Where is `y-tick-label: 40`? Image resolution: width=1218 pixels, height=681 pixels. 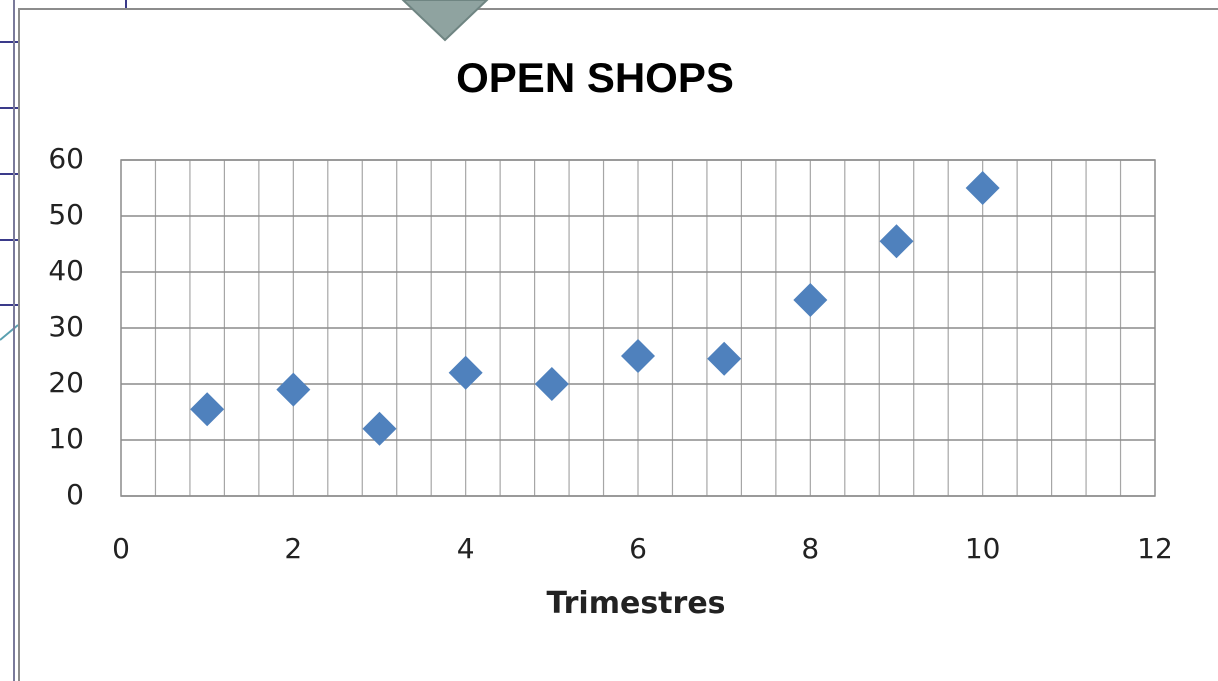
y-tick-label: 40 is located at coordinates (66, 270).